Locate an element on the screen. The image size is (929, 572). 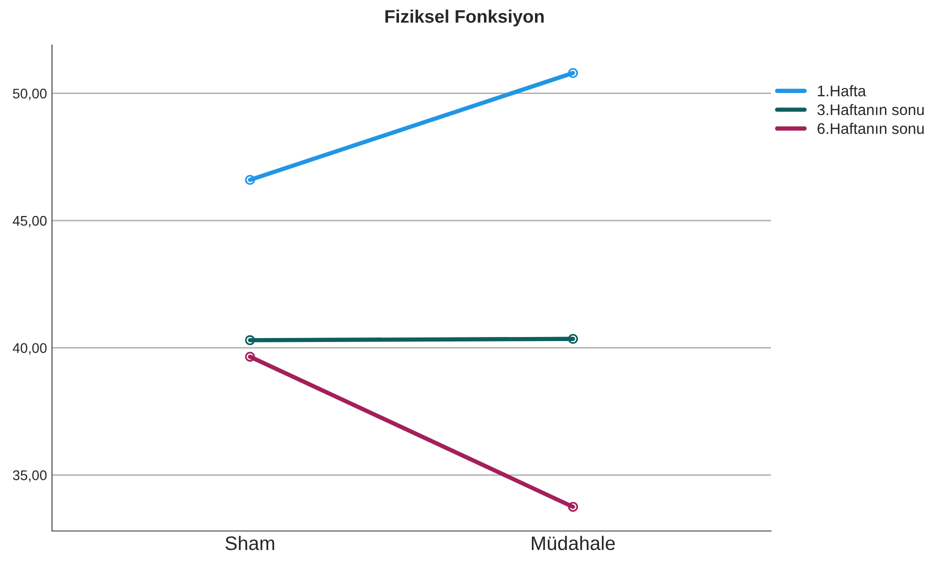
y-tick-label: 40,00 is located at coordinates (29, 349).